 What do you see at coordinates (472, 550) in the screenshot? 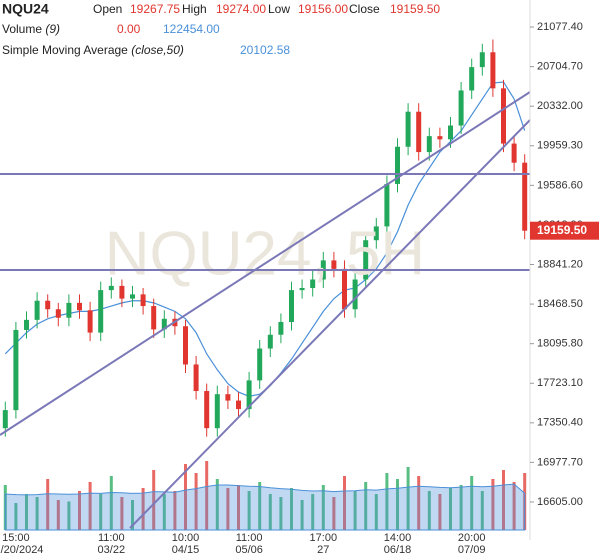
I see `x-tick-date: 07/09` at bounding box center [472, 550].